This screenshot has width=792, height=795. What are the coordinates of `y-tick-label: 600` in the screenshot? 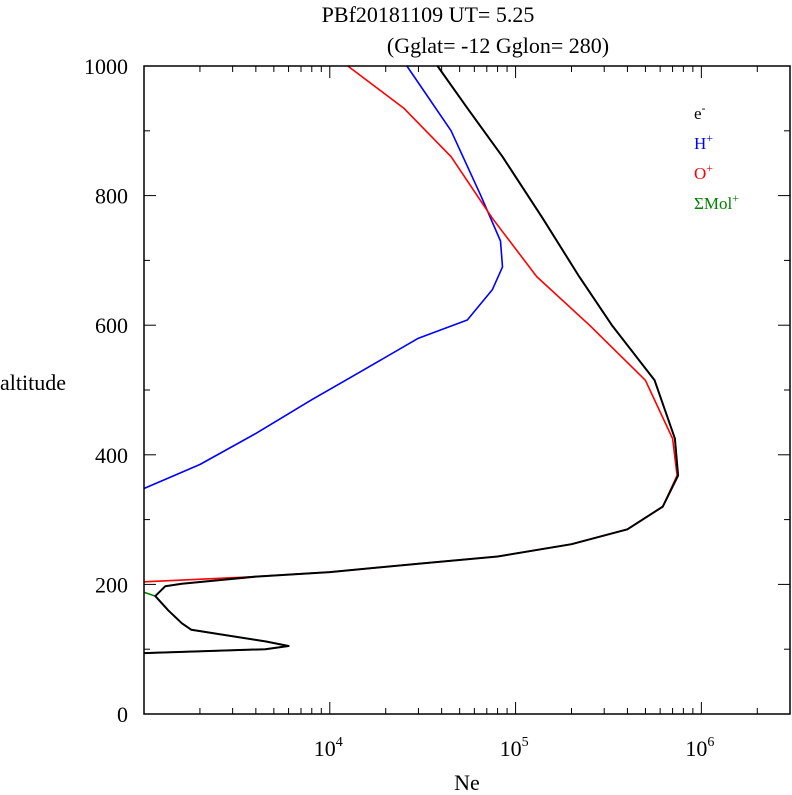 It's located at (111, 325).